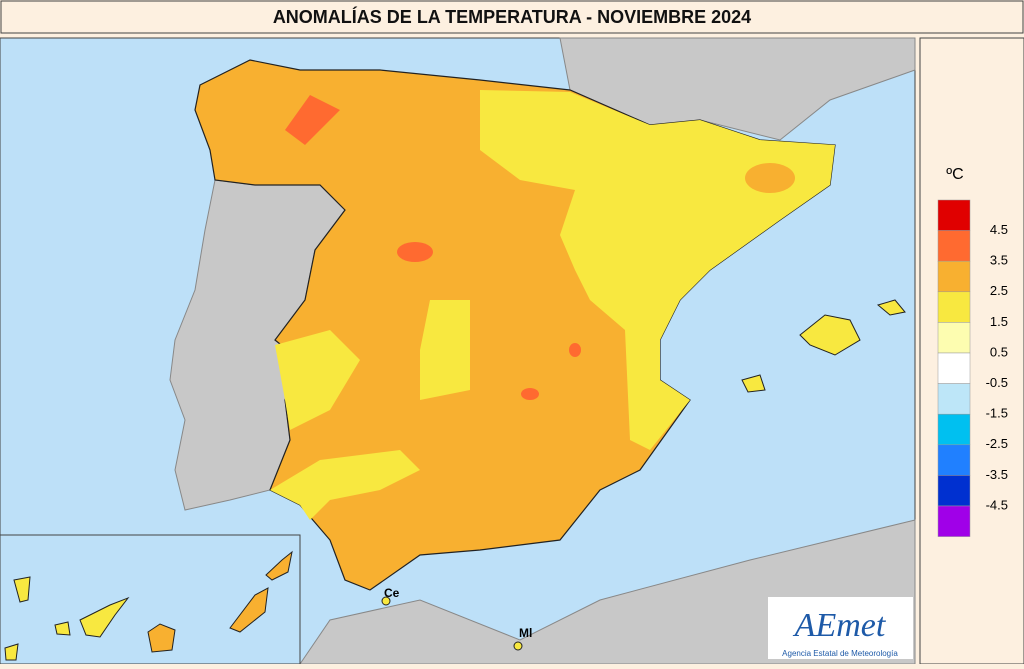  What do you see at coordinates (386, 601) in the screenshot?
I see `ceuta-marker` at bounding box center [386, 601].